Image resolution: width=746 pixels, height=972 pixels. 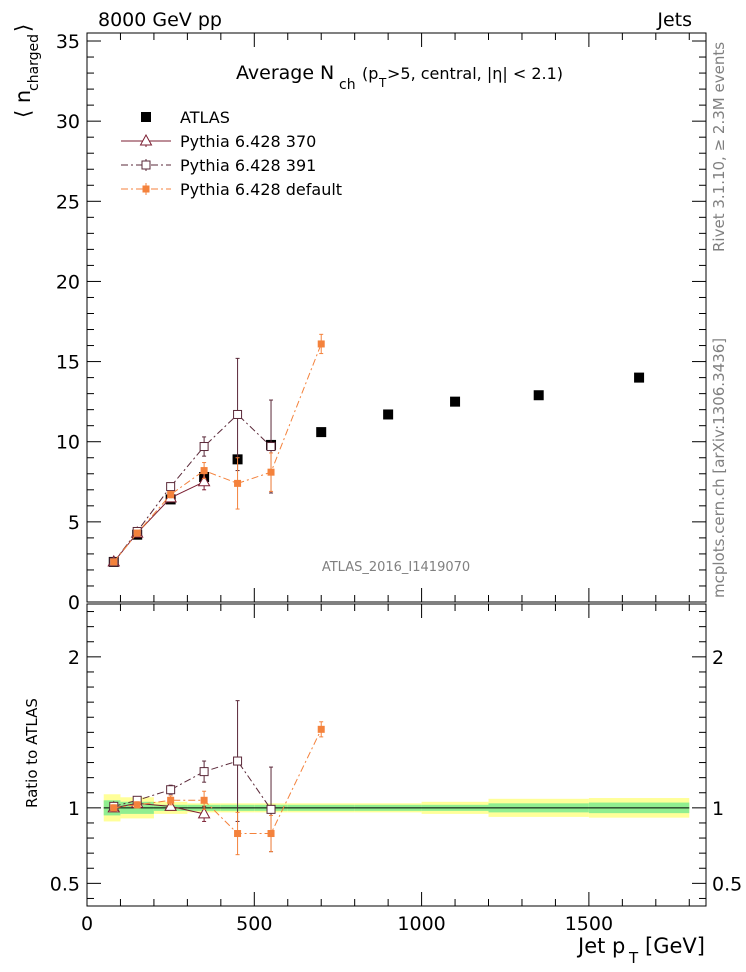 What do you see at coordinates (74, 523) in the screenshot?
I see `y-tick-label: 5` at bounding box center [74, 523].